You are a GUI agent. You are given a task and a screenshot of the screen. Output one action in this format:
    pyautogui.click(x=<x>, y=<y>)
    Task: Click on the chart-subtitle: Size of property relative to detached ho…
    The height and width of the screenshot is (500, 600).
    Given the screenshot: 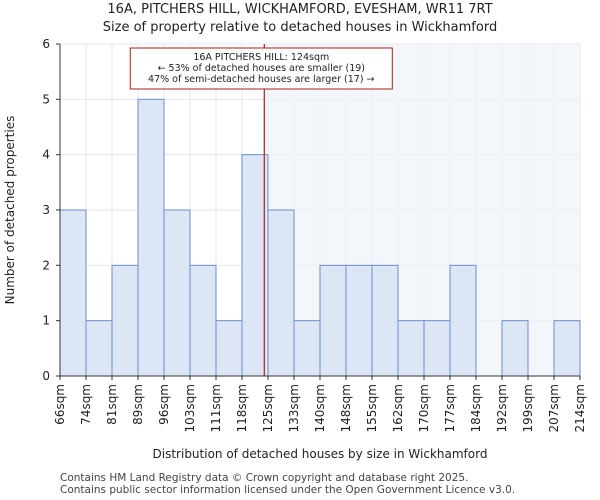 What is the action you would take?
    pyautogui.click(x=300, y=27)
    